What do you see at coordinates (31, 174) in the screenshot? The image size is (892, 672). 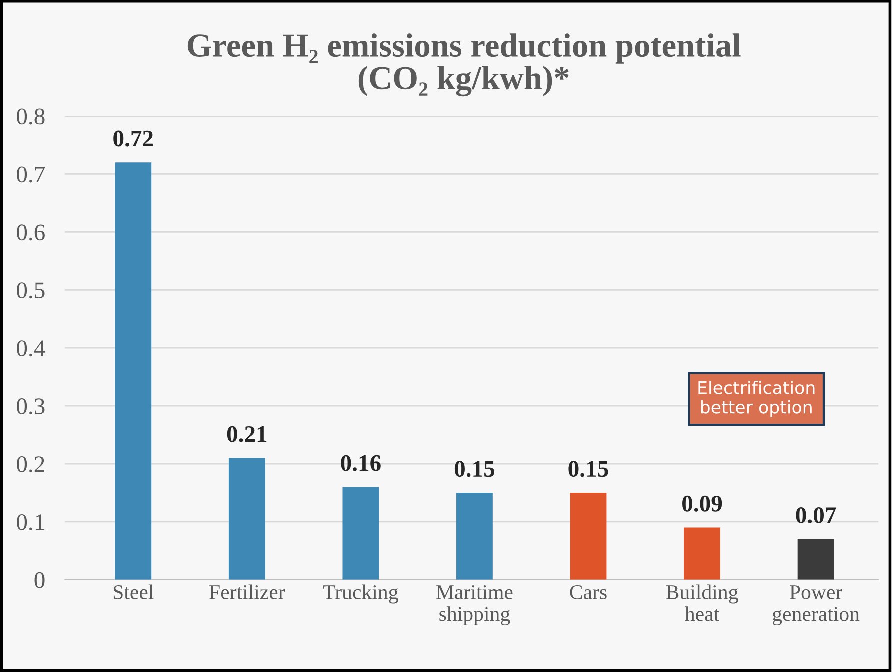 I see `y-tick-label: 0.7` at bounding box center [31, 174].